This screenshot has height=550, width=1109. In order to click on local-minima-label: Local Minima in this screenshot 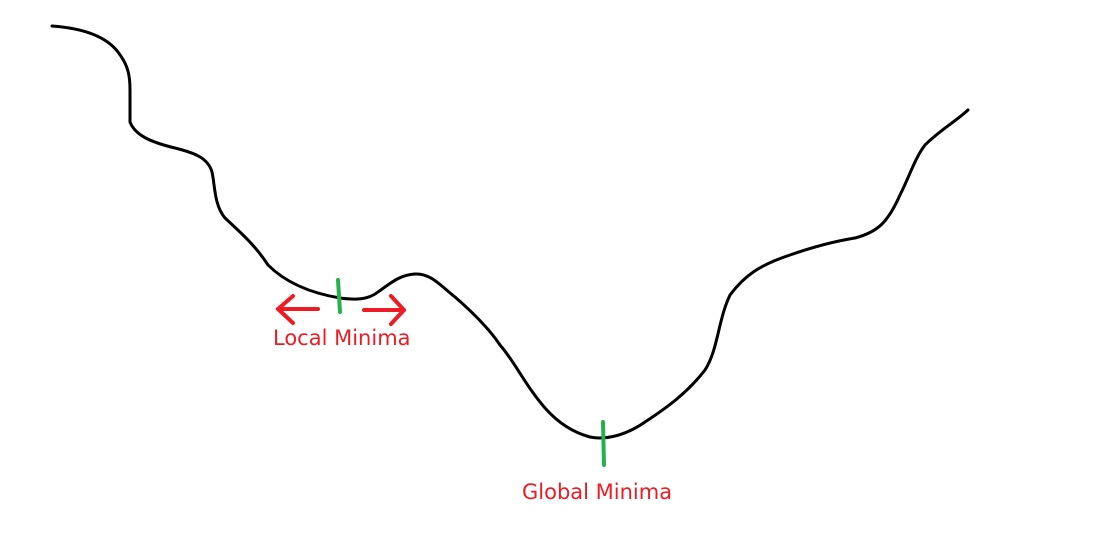, I will do `click(342, 338)`.